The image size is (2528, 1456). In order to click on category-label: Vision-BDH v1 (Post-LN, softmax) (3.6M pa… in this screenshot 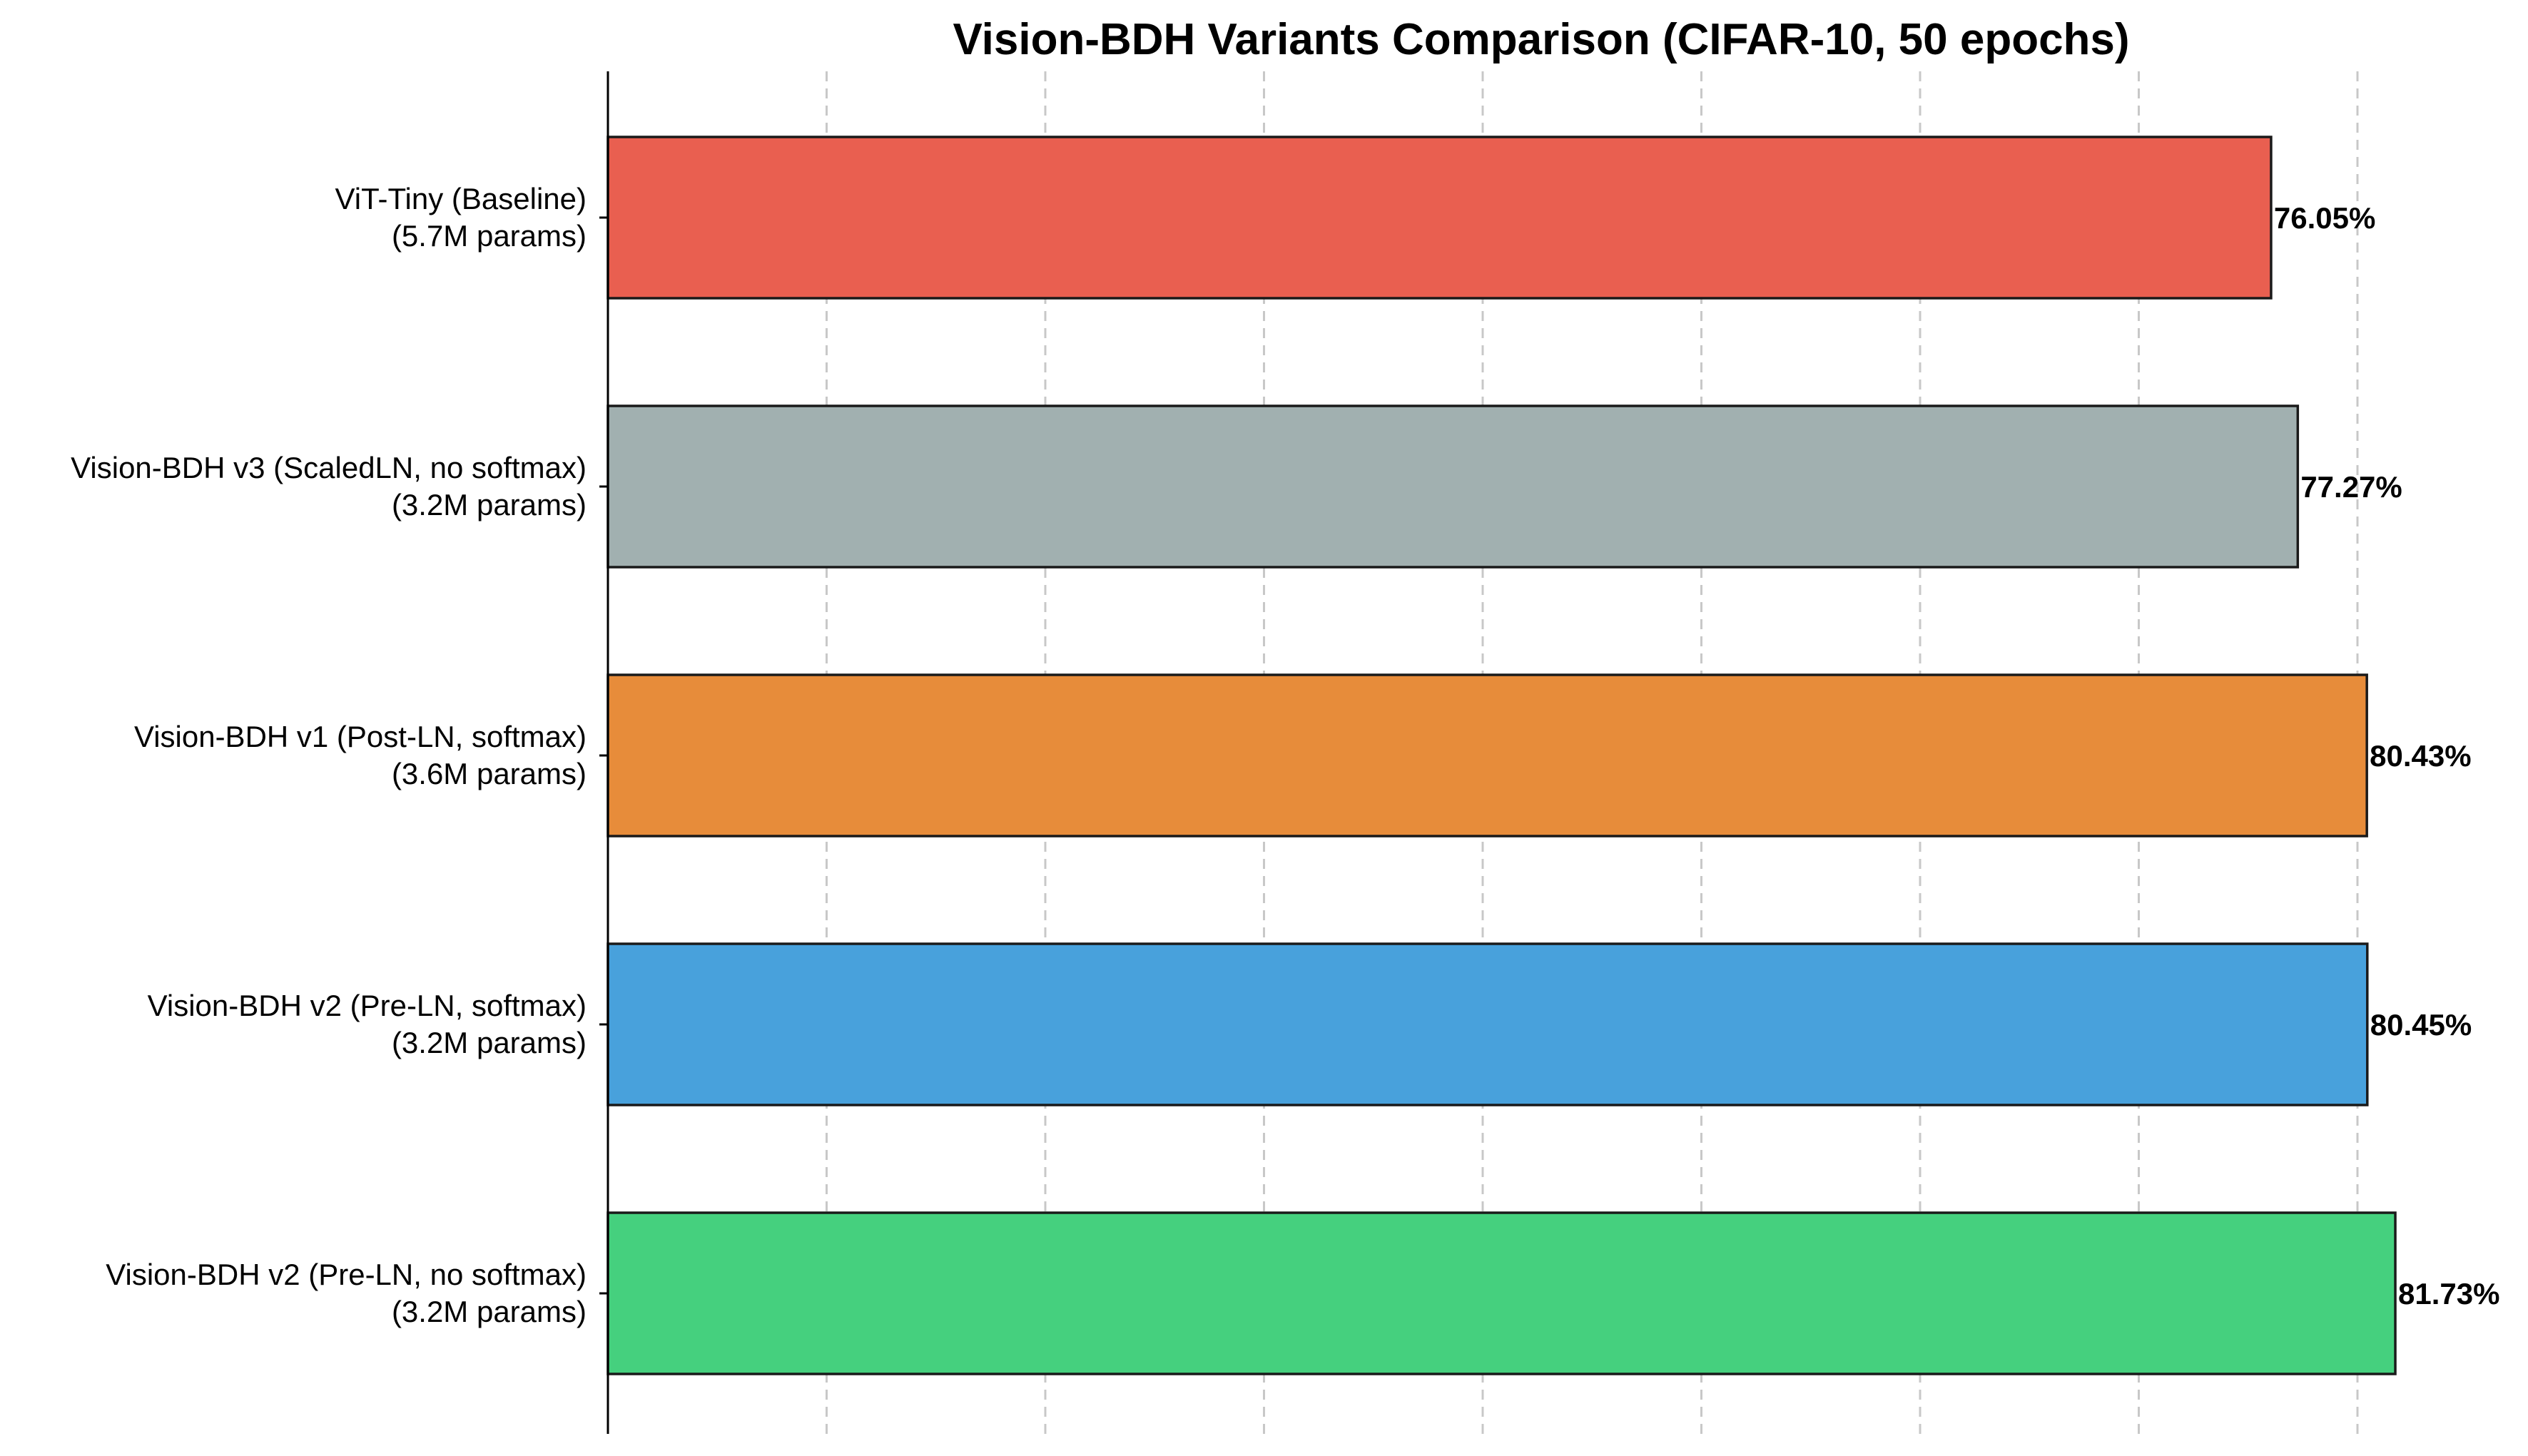, I will do `click(360, 755)`.